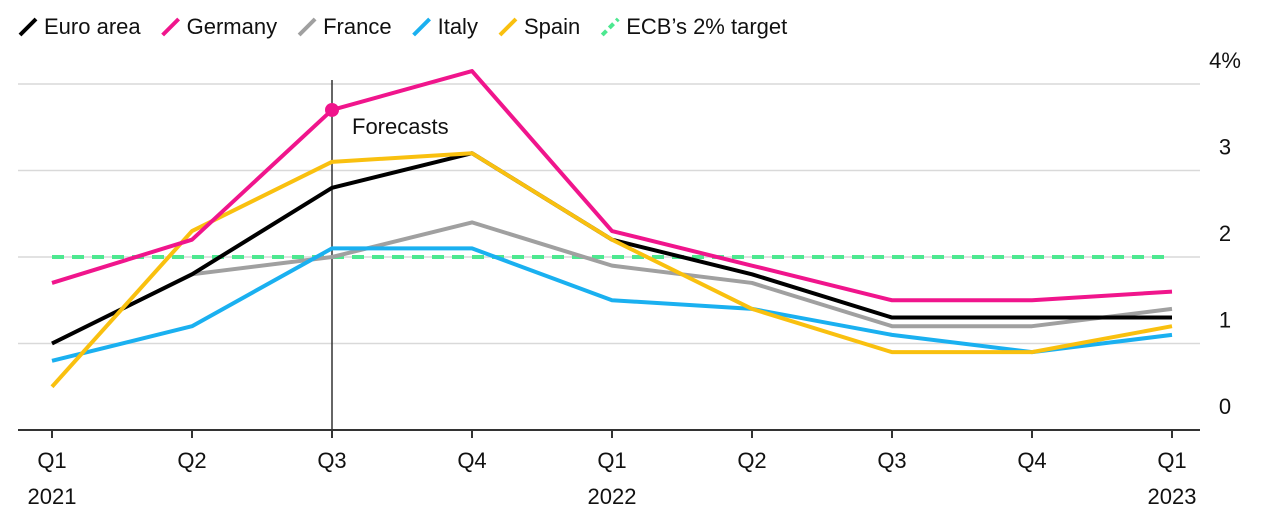 The height and width of the screenshot is (511, 1267). What do you see at coordinates (92, 26) in the screenshot?
I see `legend-label: Euro area` at bounding box center [92, 26].